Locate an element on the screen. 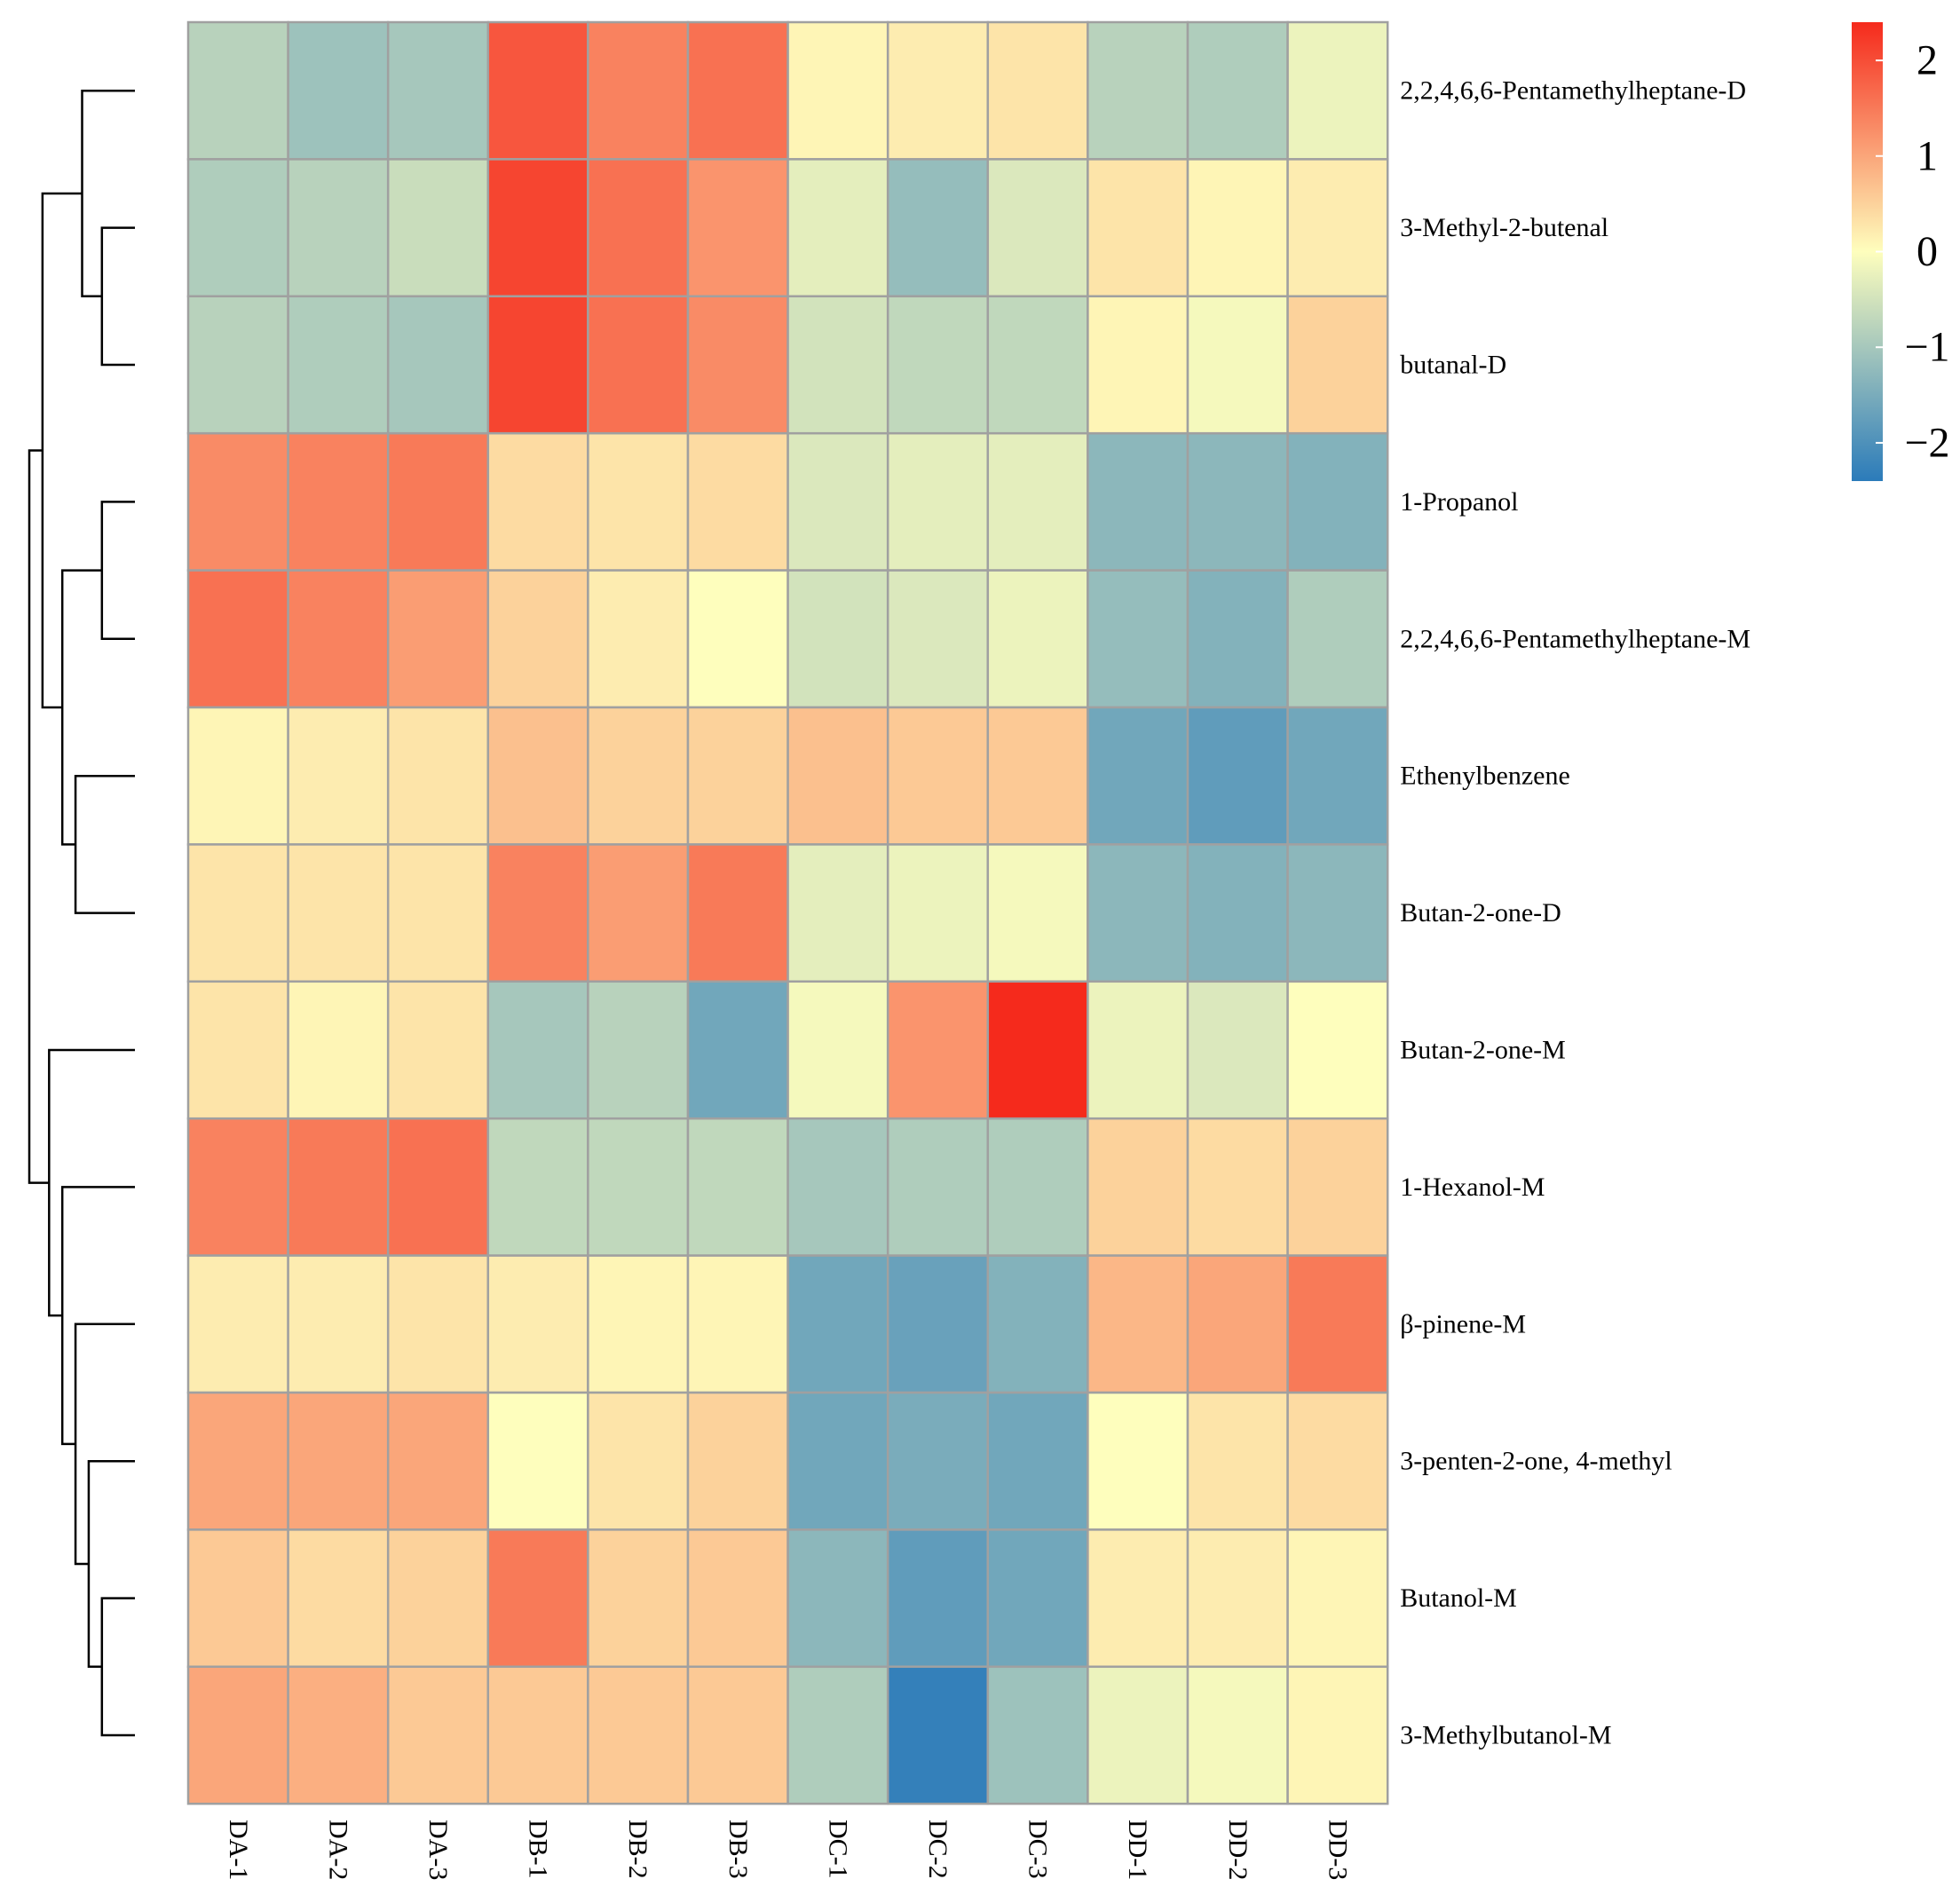  column-label: DB-1 is located at coordinates (538, 1849).